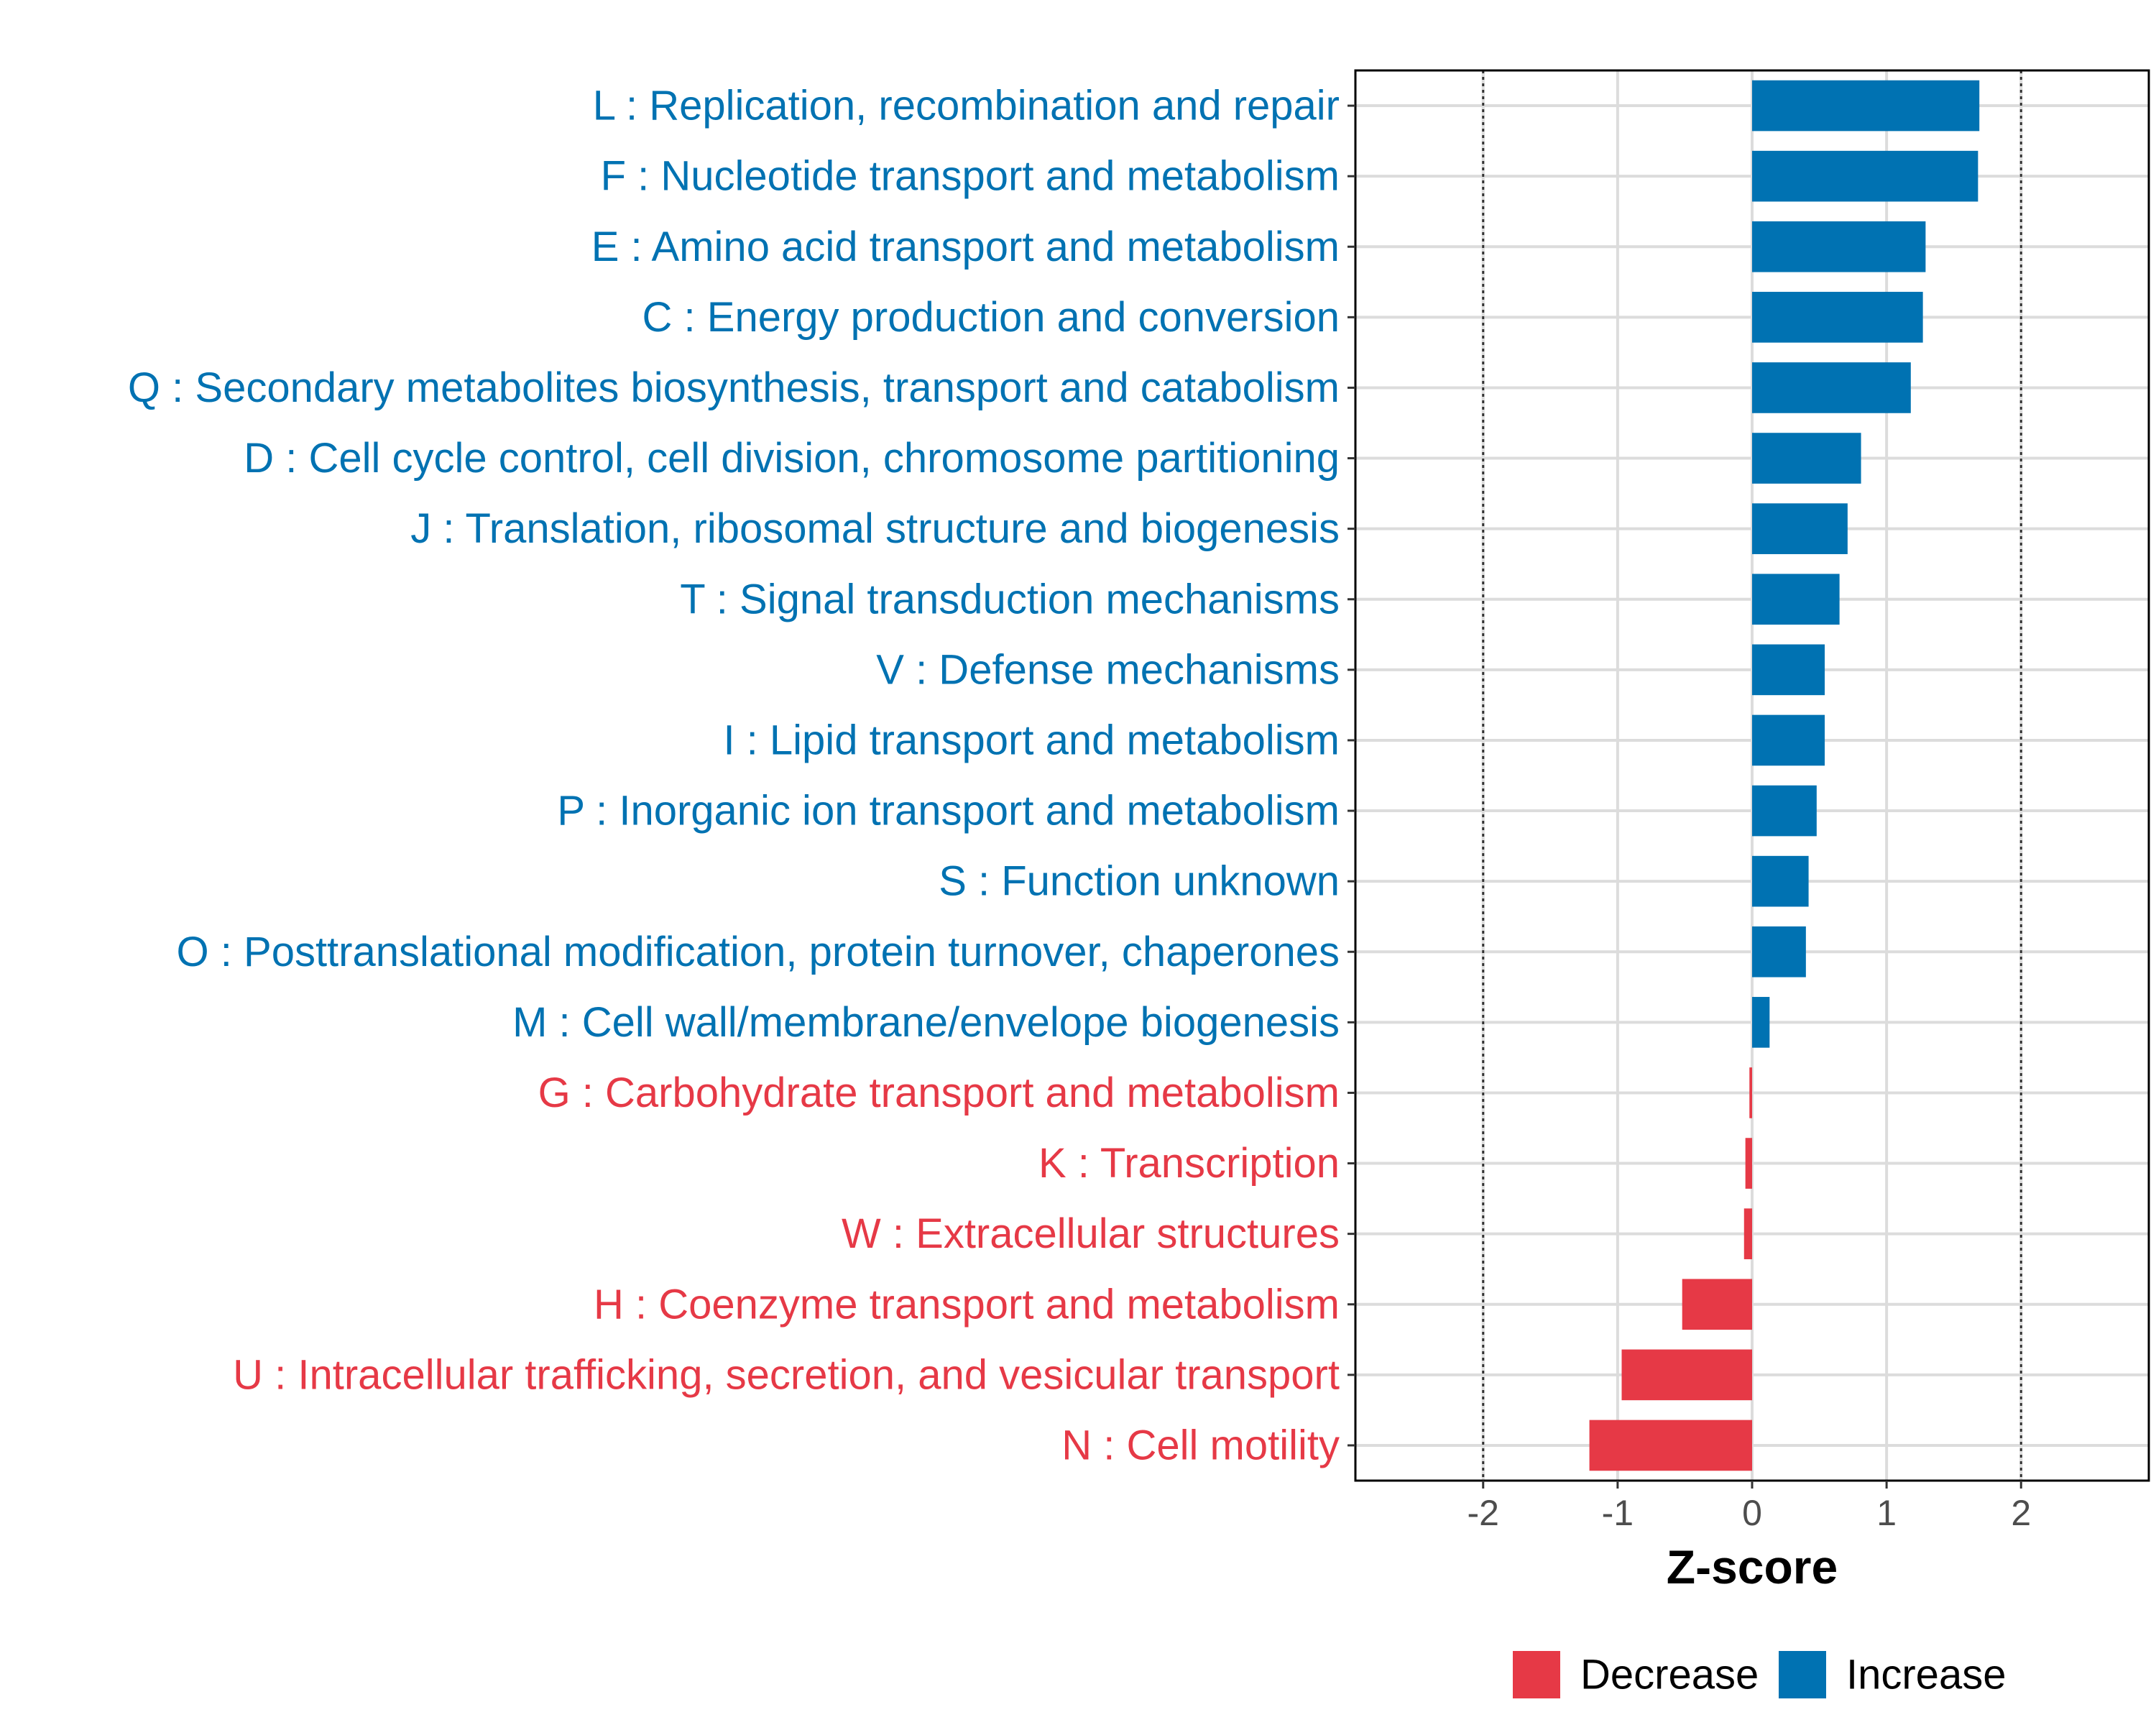 The width and height of the screenshot is (2156, 1725). What do you see at coordinates (1618, 1513) in the screenshot?
I see `x-tick-label: -1` at bounding box center [1618, 1513].